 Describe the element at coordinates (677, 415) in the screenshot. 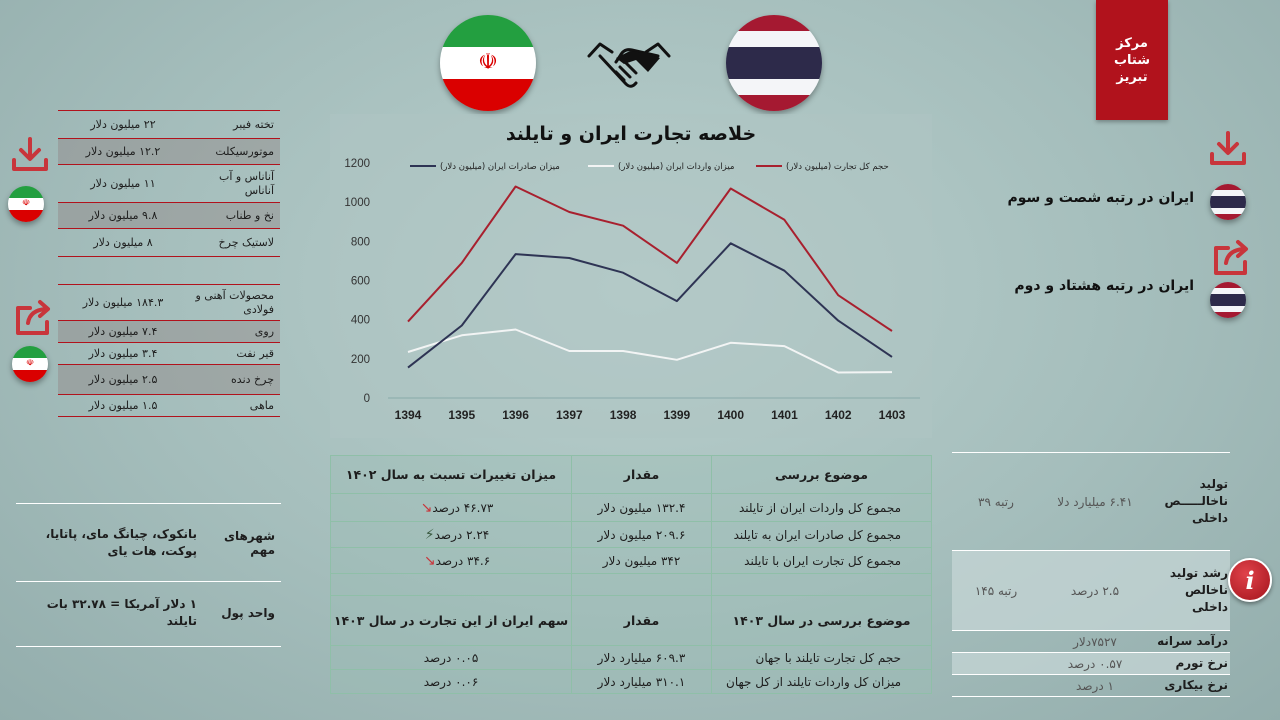

I see `x-tick-label: 1399` at that location.